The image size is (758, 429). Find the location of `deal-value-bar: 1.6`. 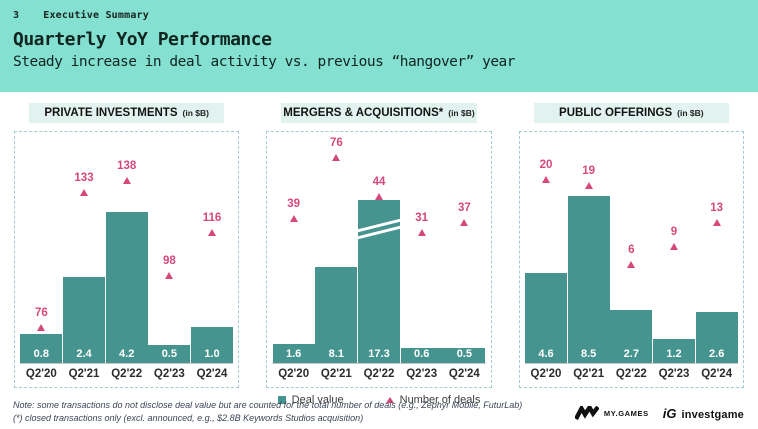

deal-value-bar: 1.6 is located at coordinates (293, 353).